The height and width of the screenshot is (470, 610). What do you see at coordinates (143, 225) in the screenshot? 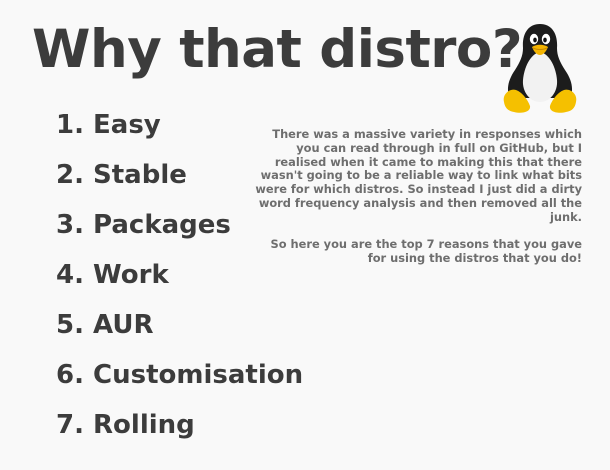
I see `reason-item: 3. Packages` at bounding box center [143, 225].